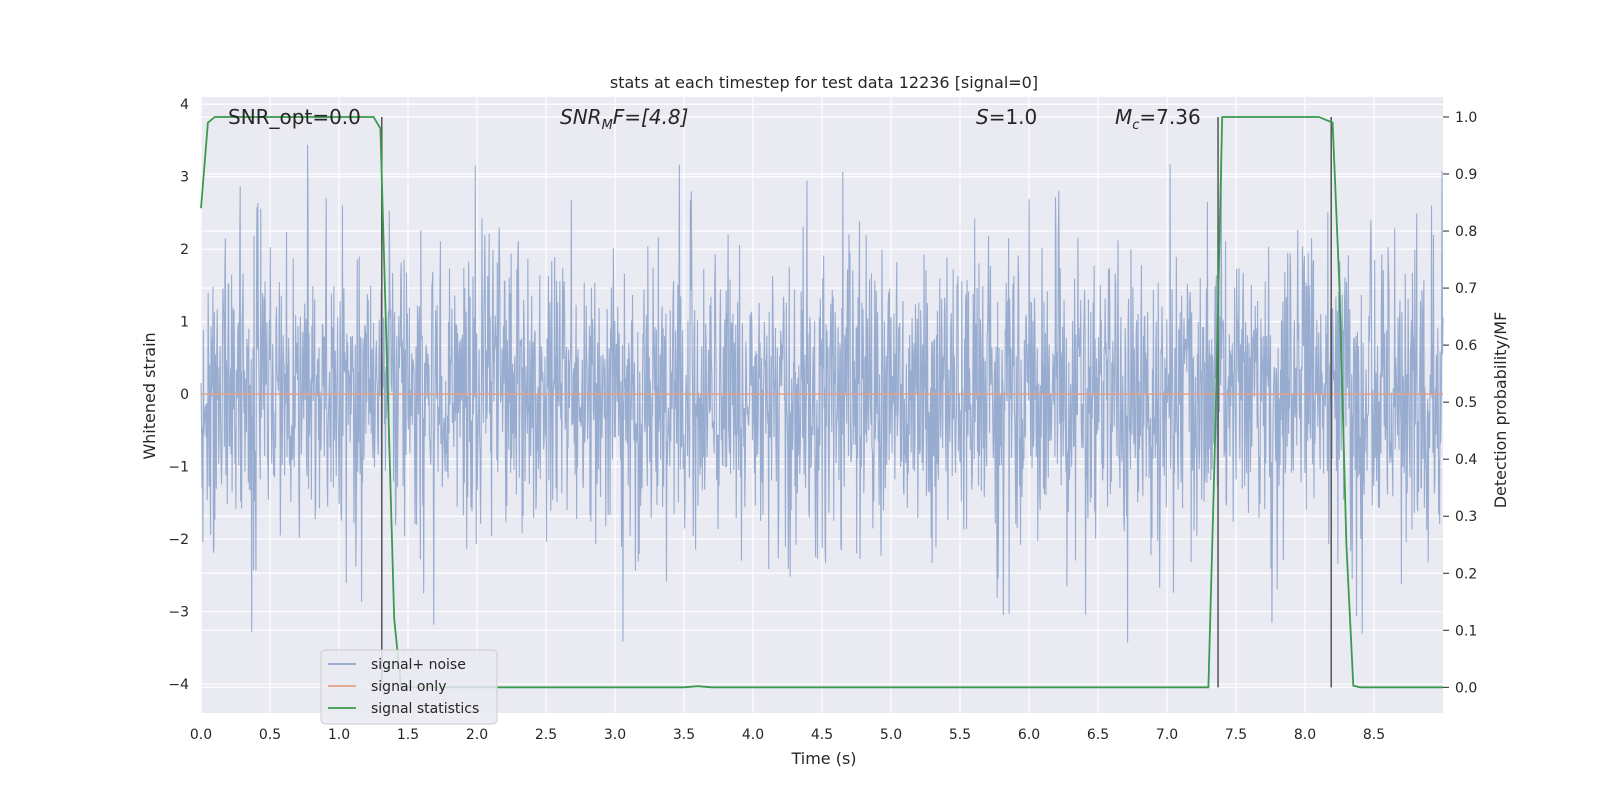 This screenshot has width=1600, height=800. I want to click on annotation-mc-sub: c, so click(1135, 125).